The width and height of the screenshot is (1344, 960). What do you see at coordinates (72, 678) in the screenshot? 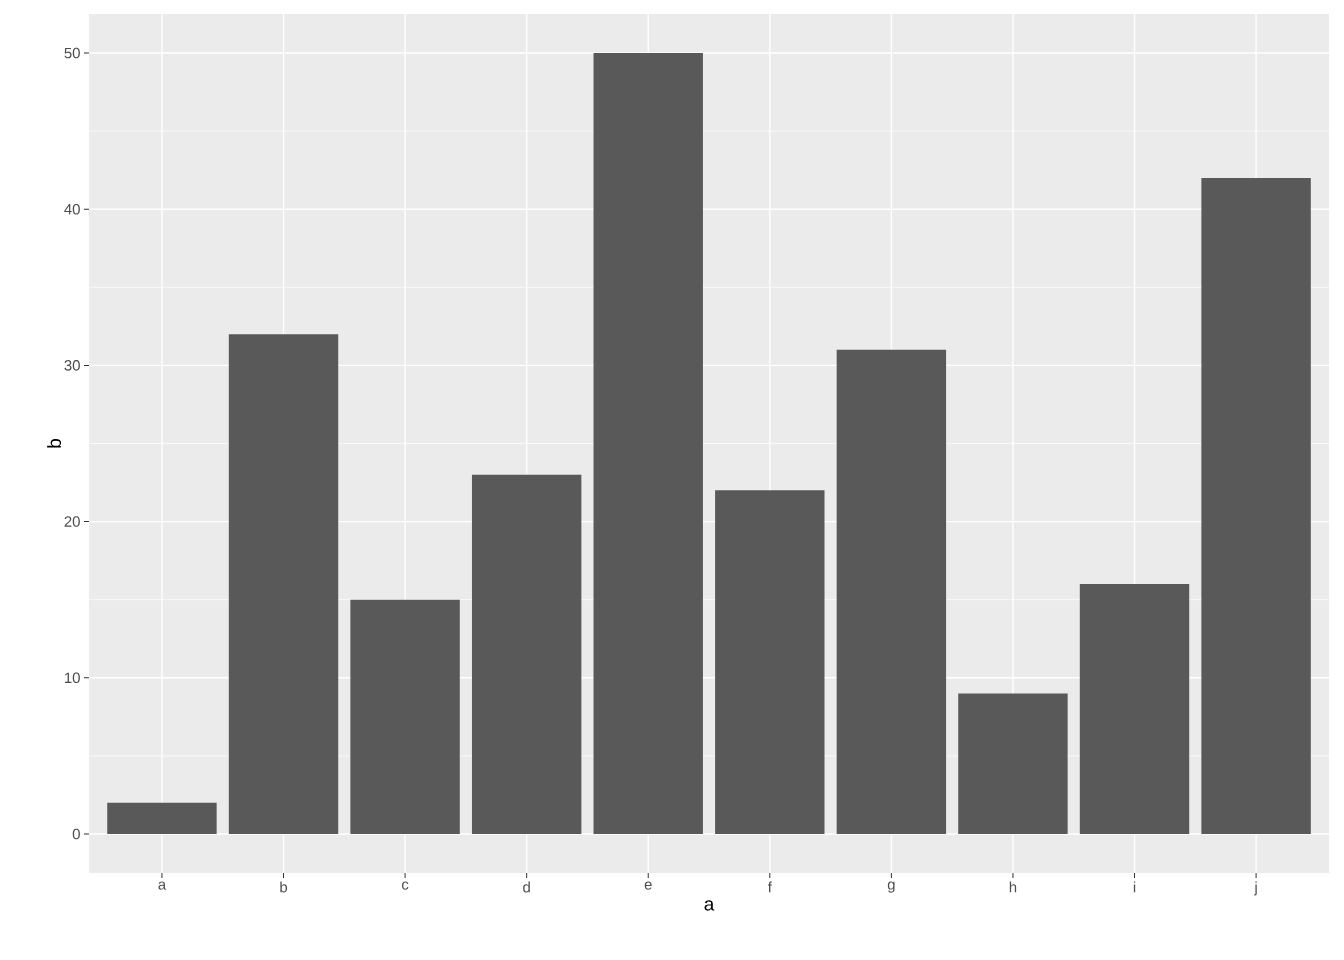
I see `y-tick-label: 10` at bounding box center [72, 678].